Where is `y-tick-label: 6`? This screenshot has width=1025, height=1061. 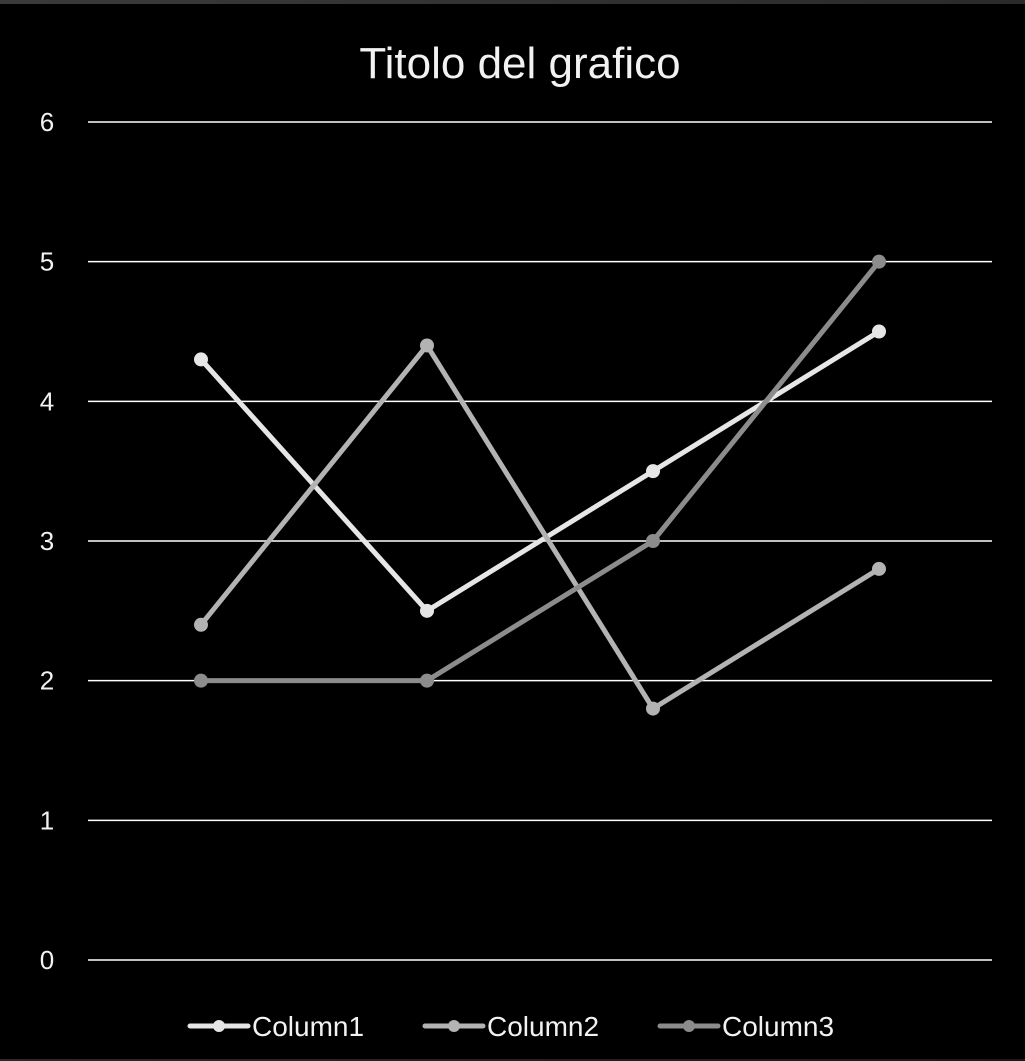
y-tick-label: 6 is located at coordinates (47, 122).